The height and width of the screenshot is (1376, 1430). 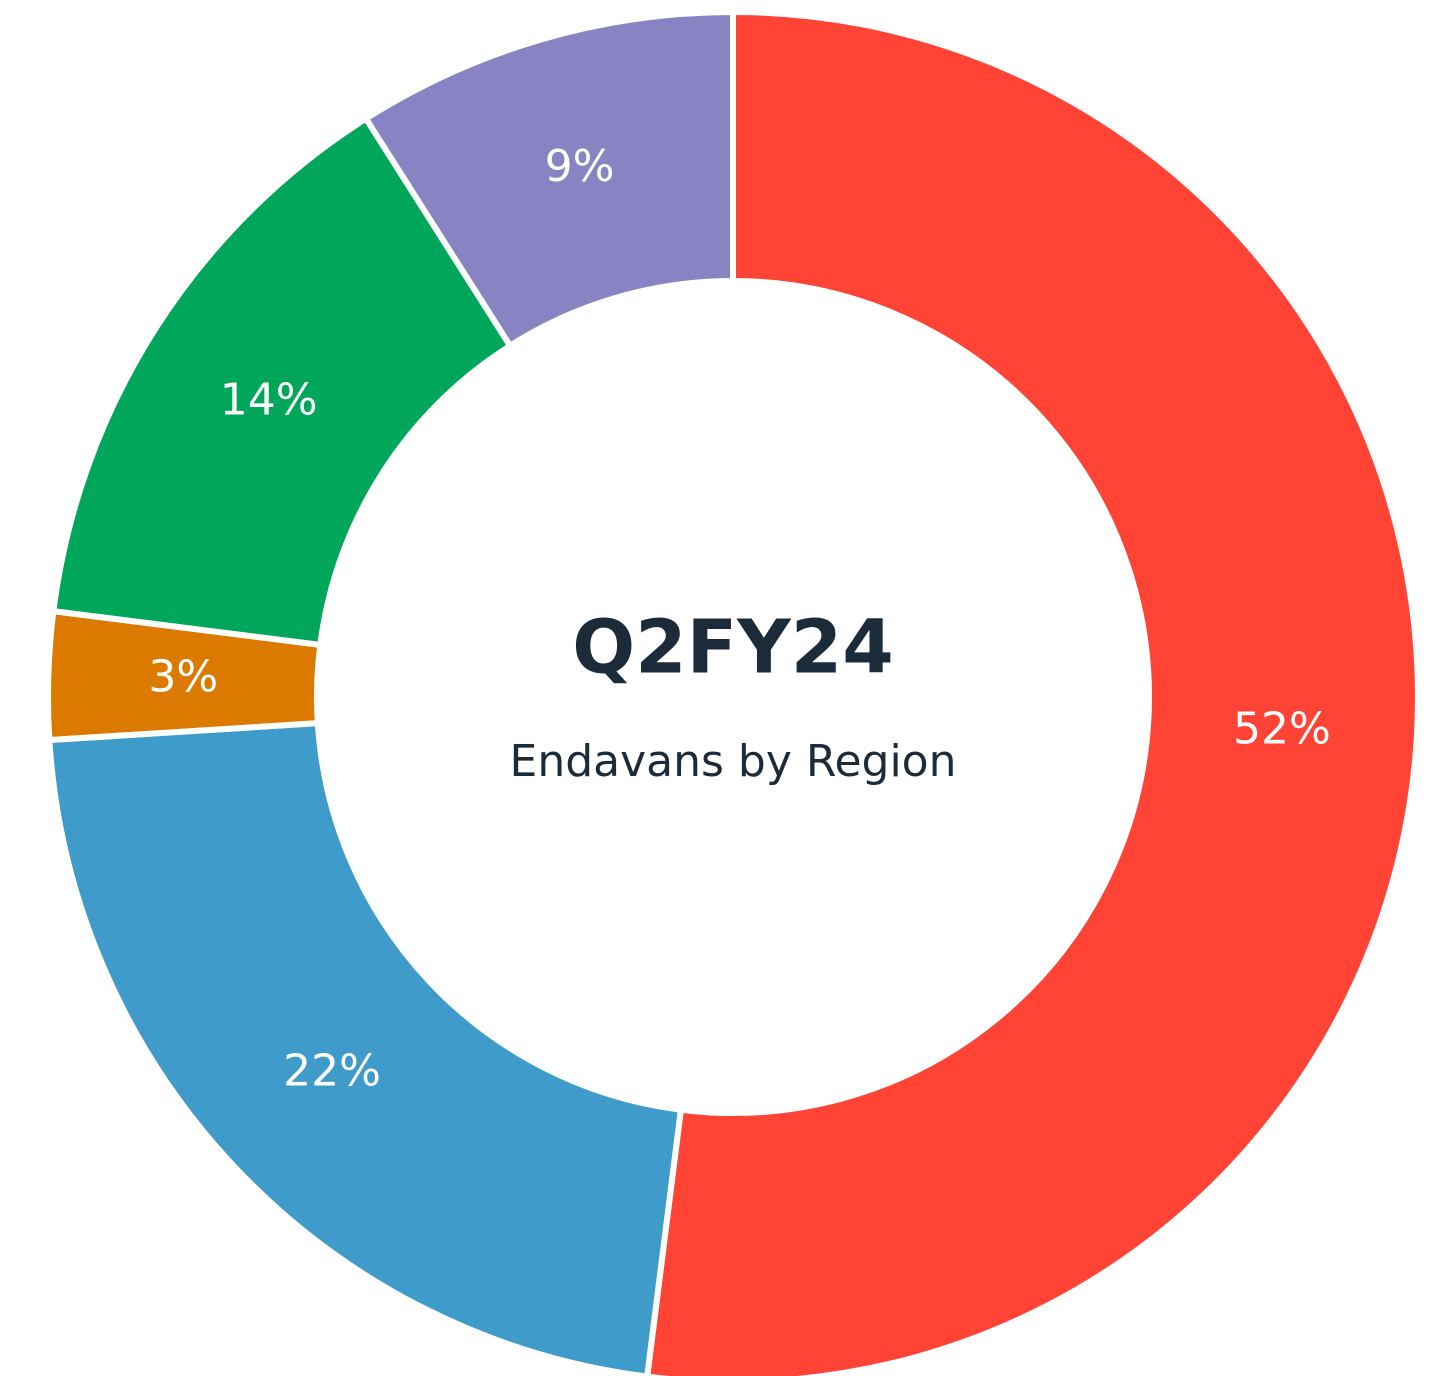 I want to click on chart-subtitle: Endavans by Region, so click(x=733, y=761).